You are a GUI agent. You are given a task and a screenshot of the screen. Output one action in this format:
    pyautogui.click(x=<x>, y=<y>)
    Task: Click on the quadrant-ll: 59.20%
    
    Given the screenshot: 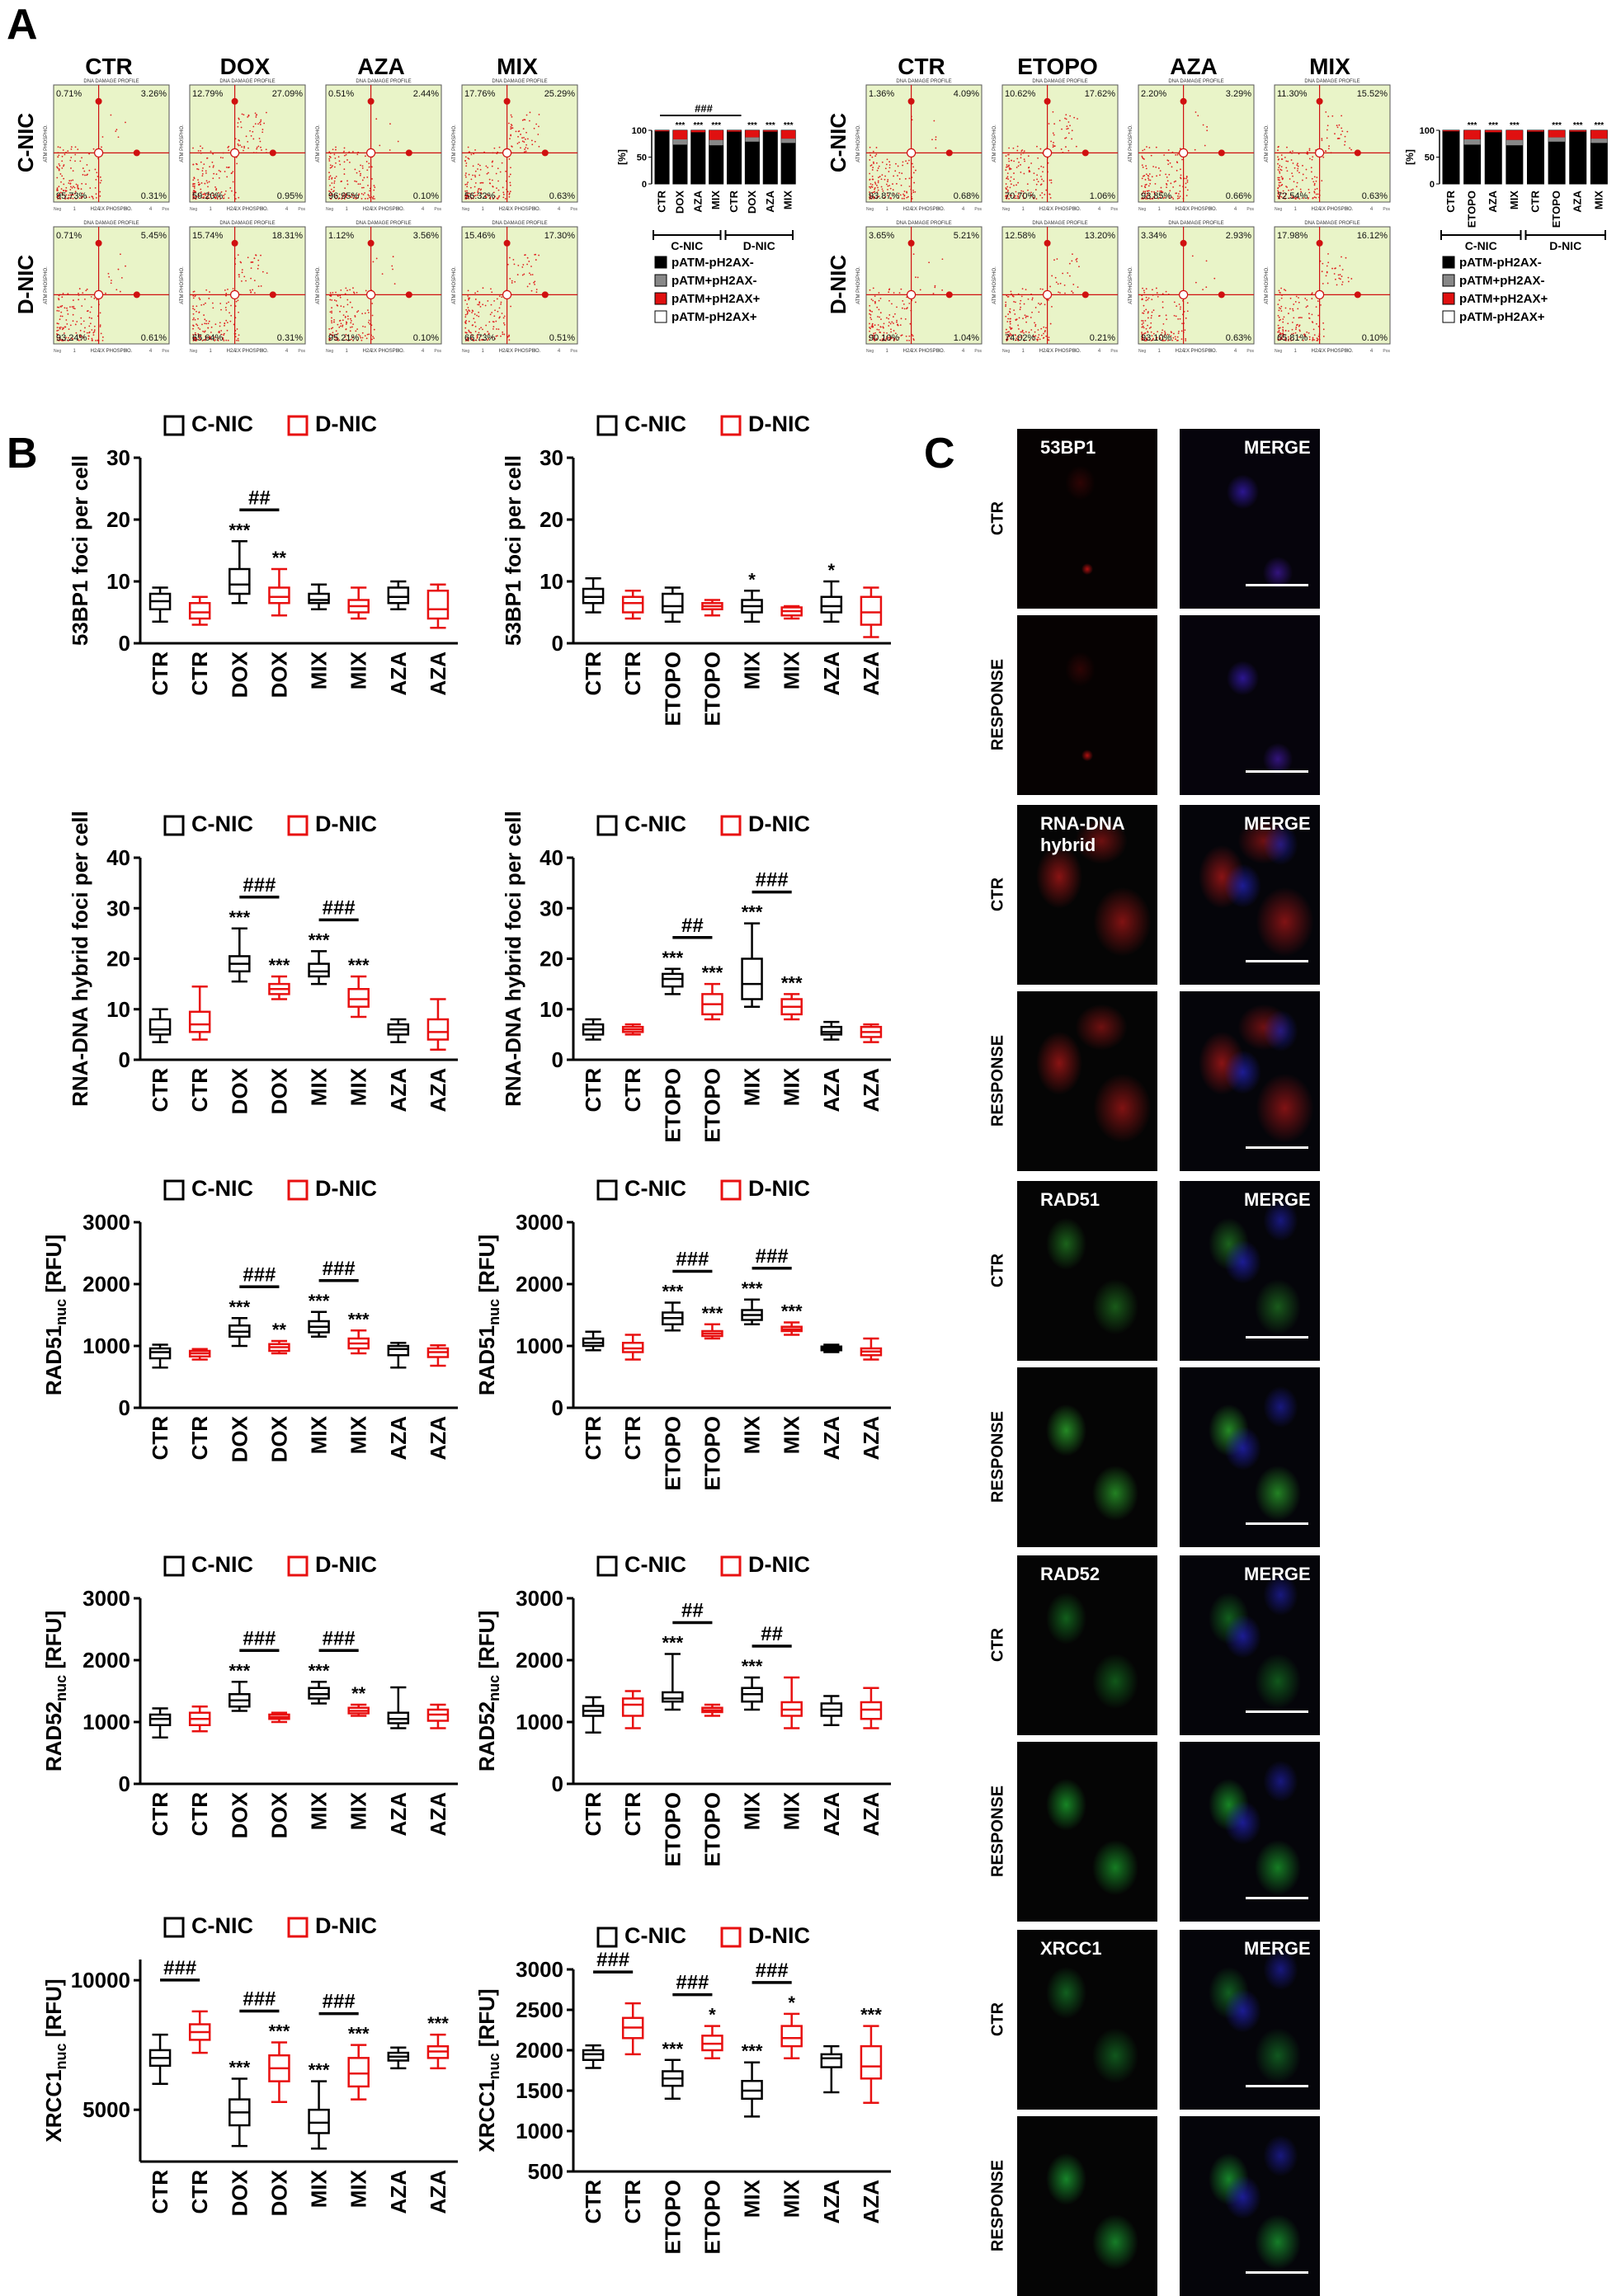 What is the action you would take?
    pyautogui.click(x=208, y=196)
    